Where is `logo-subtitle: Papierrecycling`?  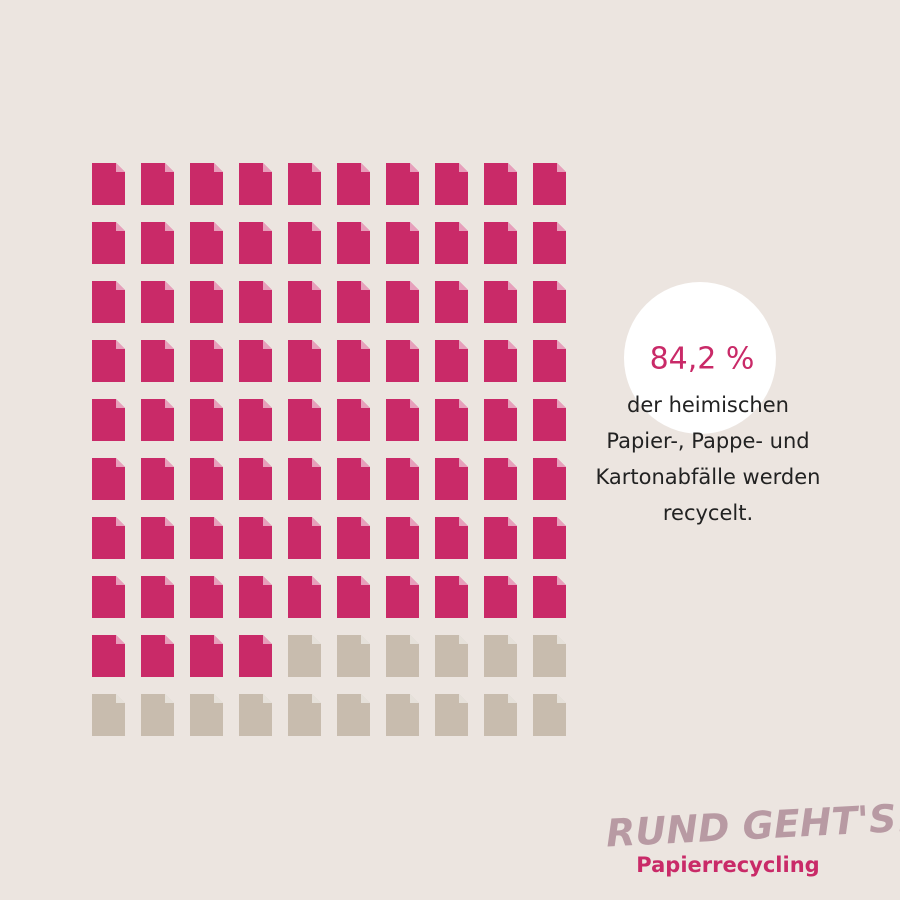 logo-subtitle: Papierrecycling is located at coordinates (727, 865).